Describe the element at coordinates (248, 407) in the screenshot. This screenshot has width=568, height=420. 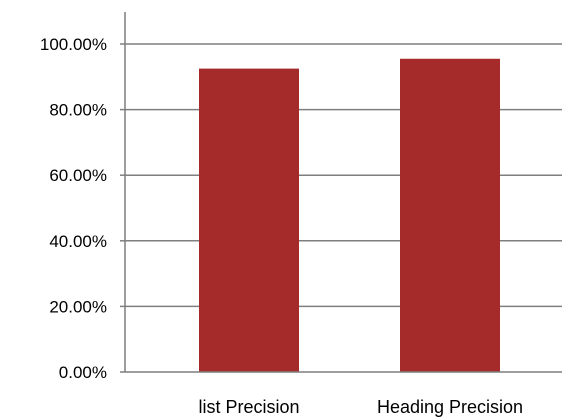
I see `x-tick-label: list Precision` at that location.